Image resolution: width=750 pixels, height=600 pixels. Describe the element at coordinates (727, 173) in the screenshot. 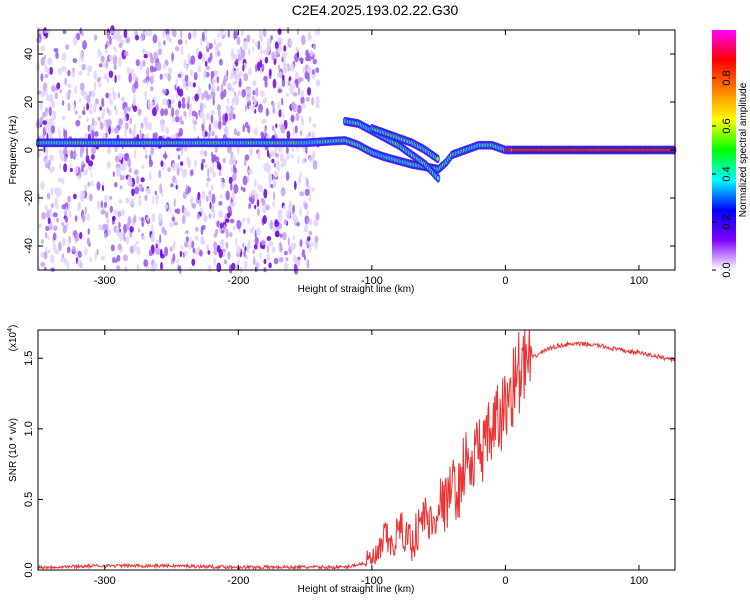

I see `colorbar-tick-label: 0.4` at that location.